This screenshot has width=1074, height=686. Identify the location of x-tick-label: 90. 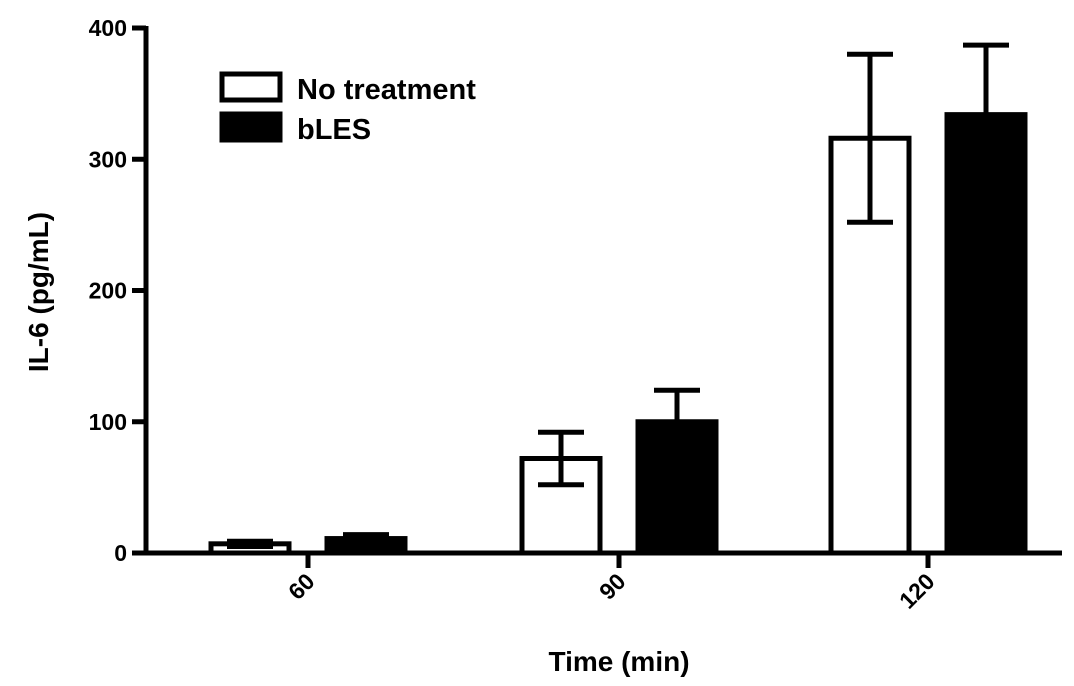
(612, 586).